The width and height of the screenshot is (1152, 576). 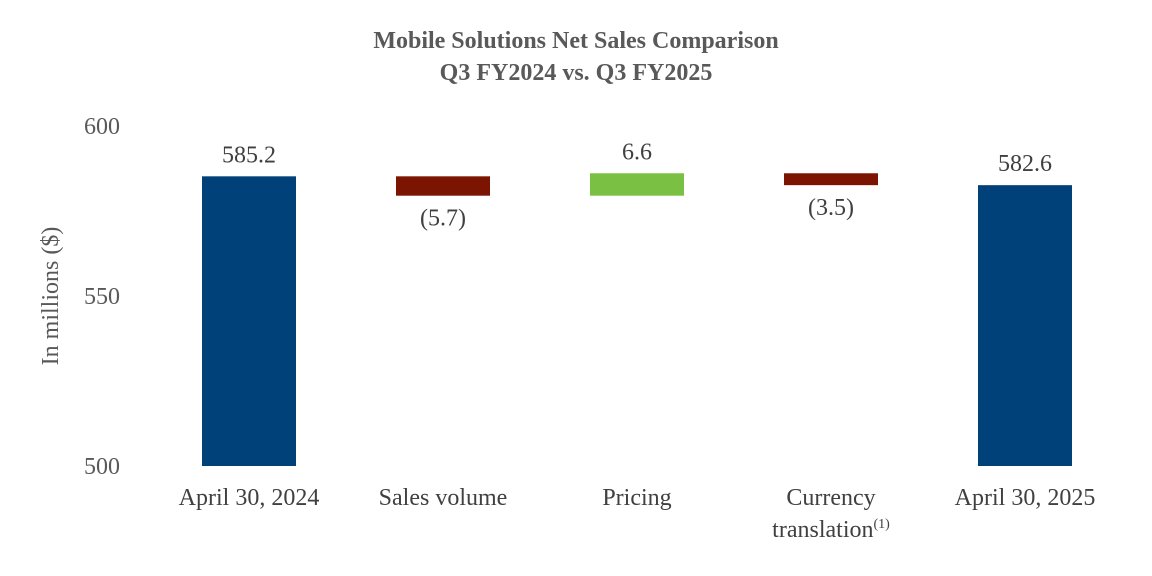 What do you see at coordinates (1025, 164) in the screenshot?
I see `data-label: 582.6` at bounding box center [1025, 164].